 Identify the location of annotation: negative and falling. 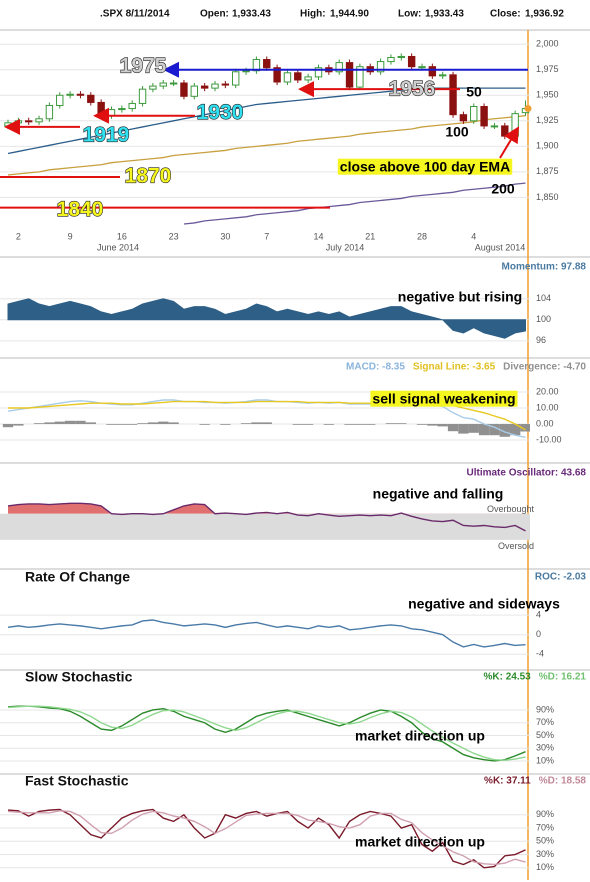
(438, 494).